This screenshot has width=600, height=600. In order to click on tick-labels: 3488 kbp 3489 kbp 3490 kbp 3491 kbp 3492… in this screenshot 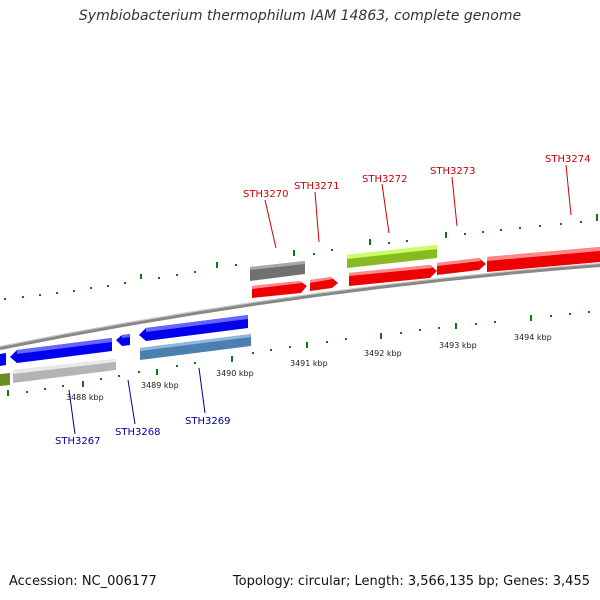, I will do `click(309, 367)`.